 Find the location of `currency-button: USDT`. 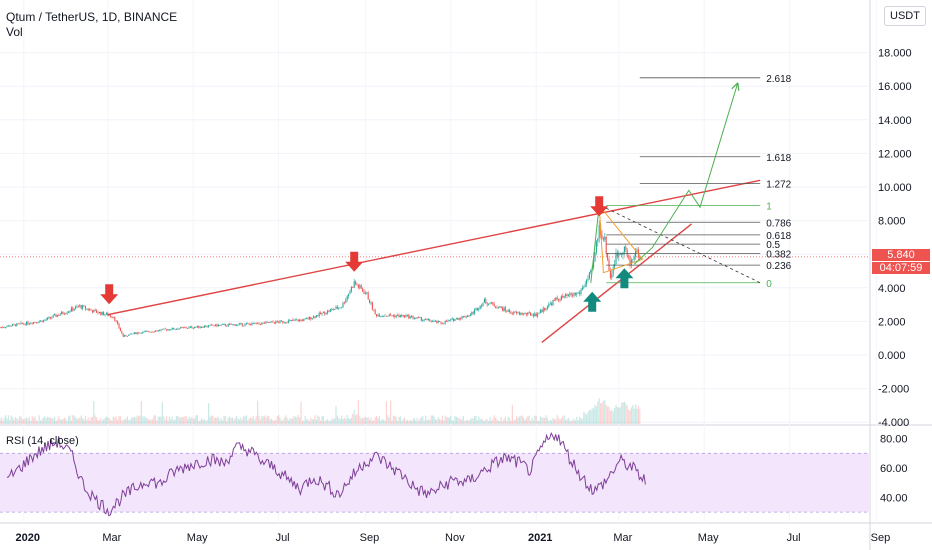

currency-button: USDT is located at coordinates (905, 16).